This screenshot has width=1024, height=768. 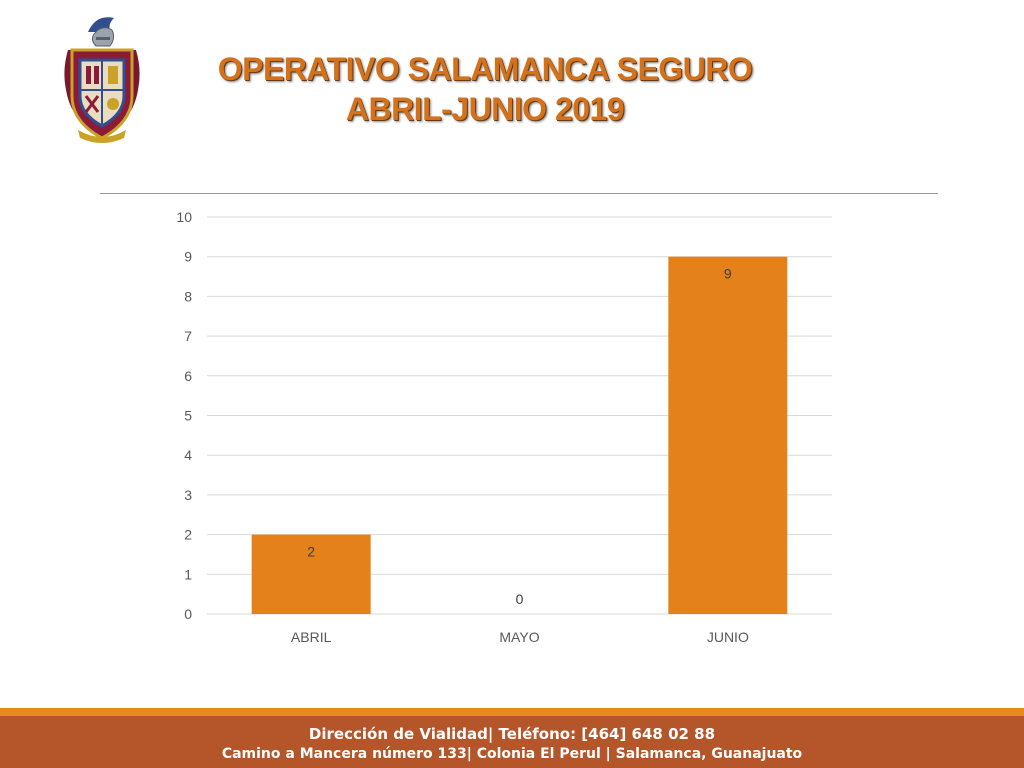 What do you see at coordinates (188, 535) in the screenshot?
I see `y-tick-label: 2` at bounding box center [188, 535].